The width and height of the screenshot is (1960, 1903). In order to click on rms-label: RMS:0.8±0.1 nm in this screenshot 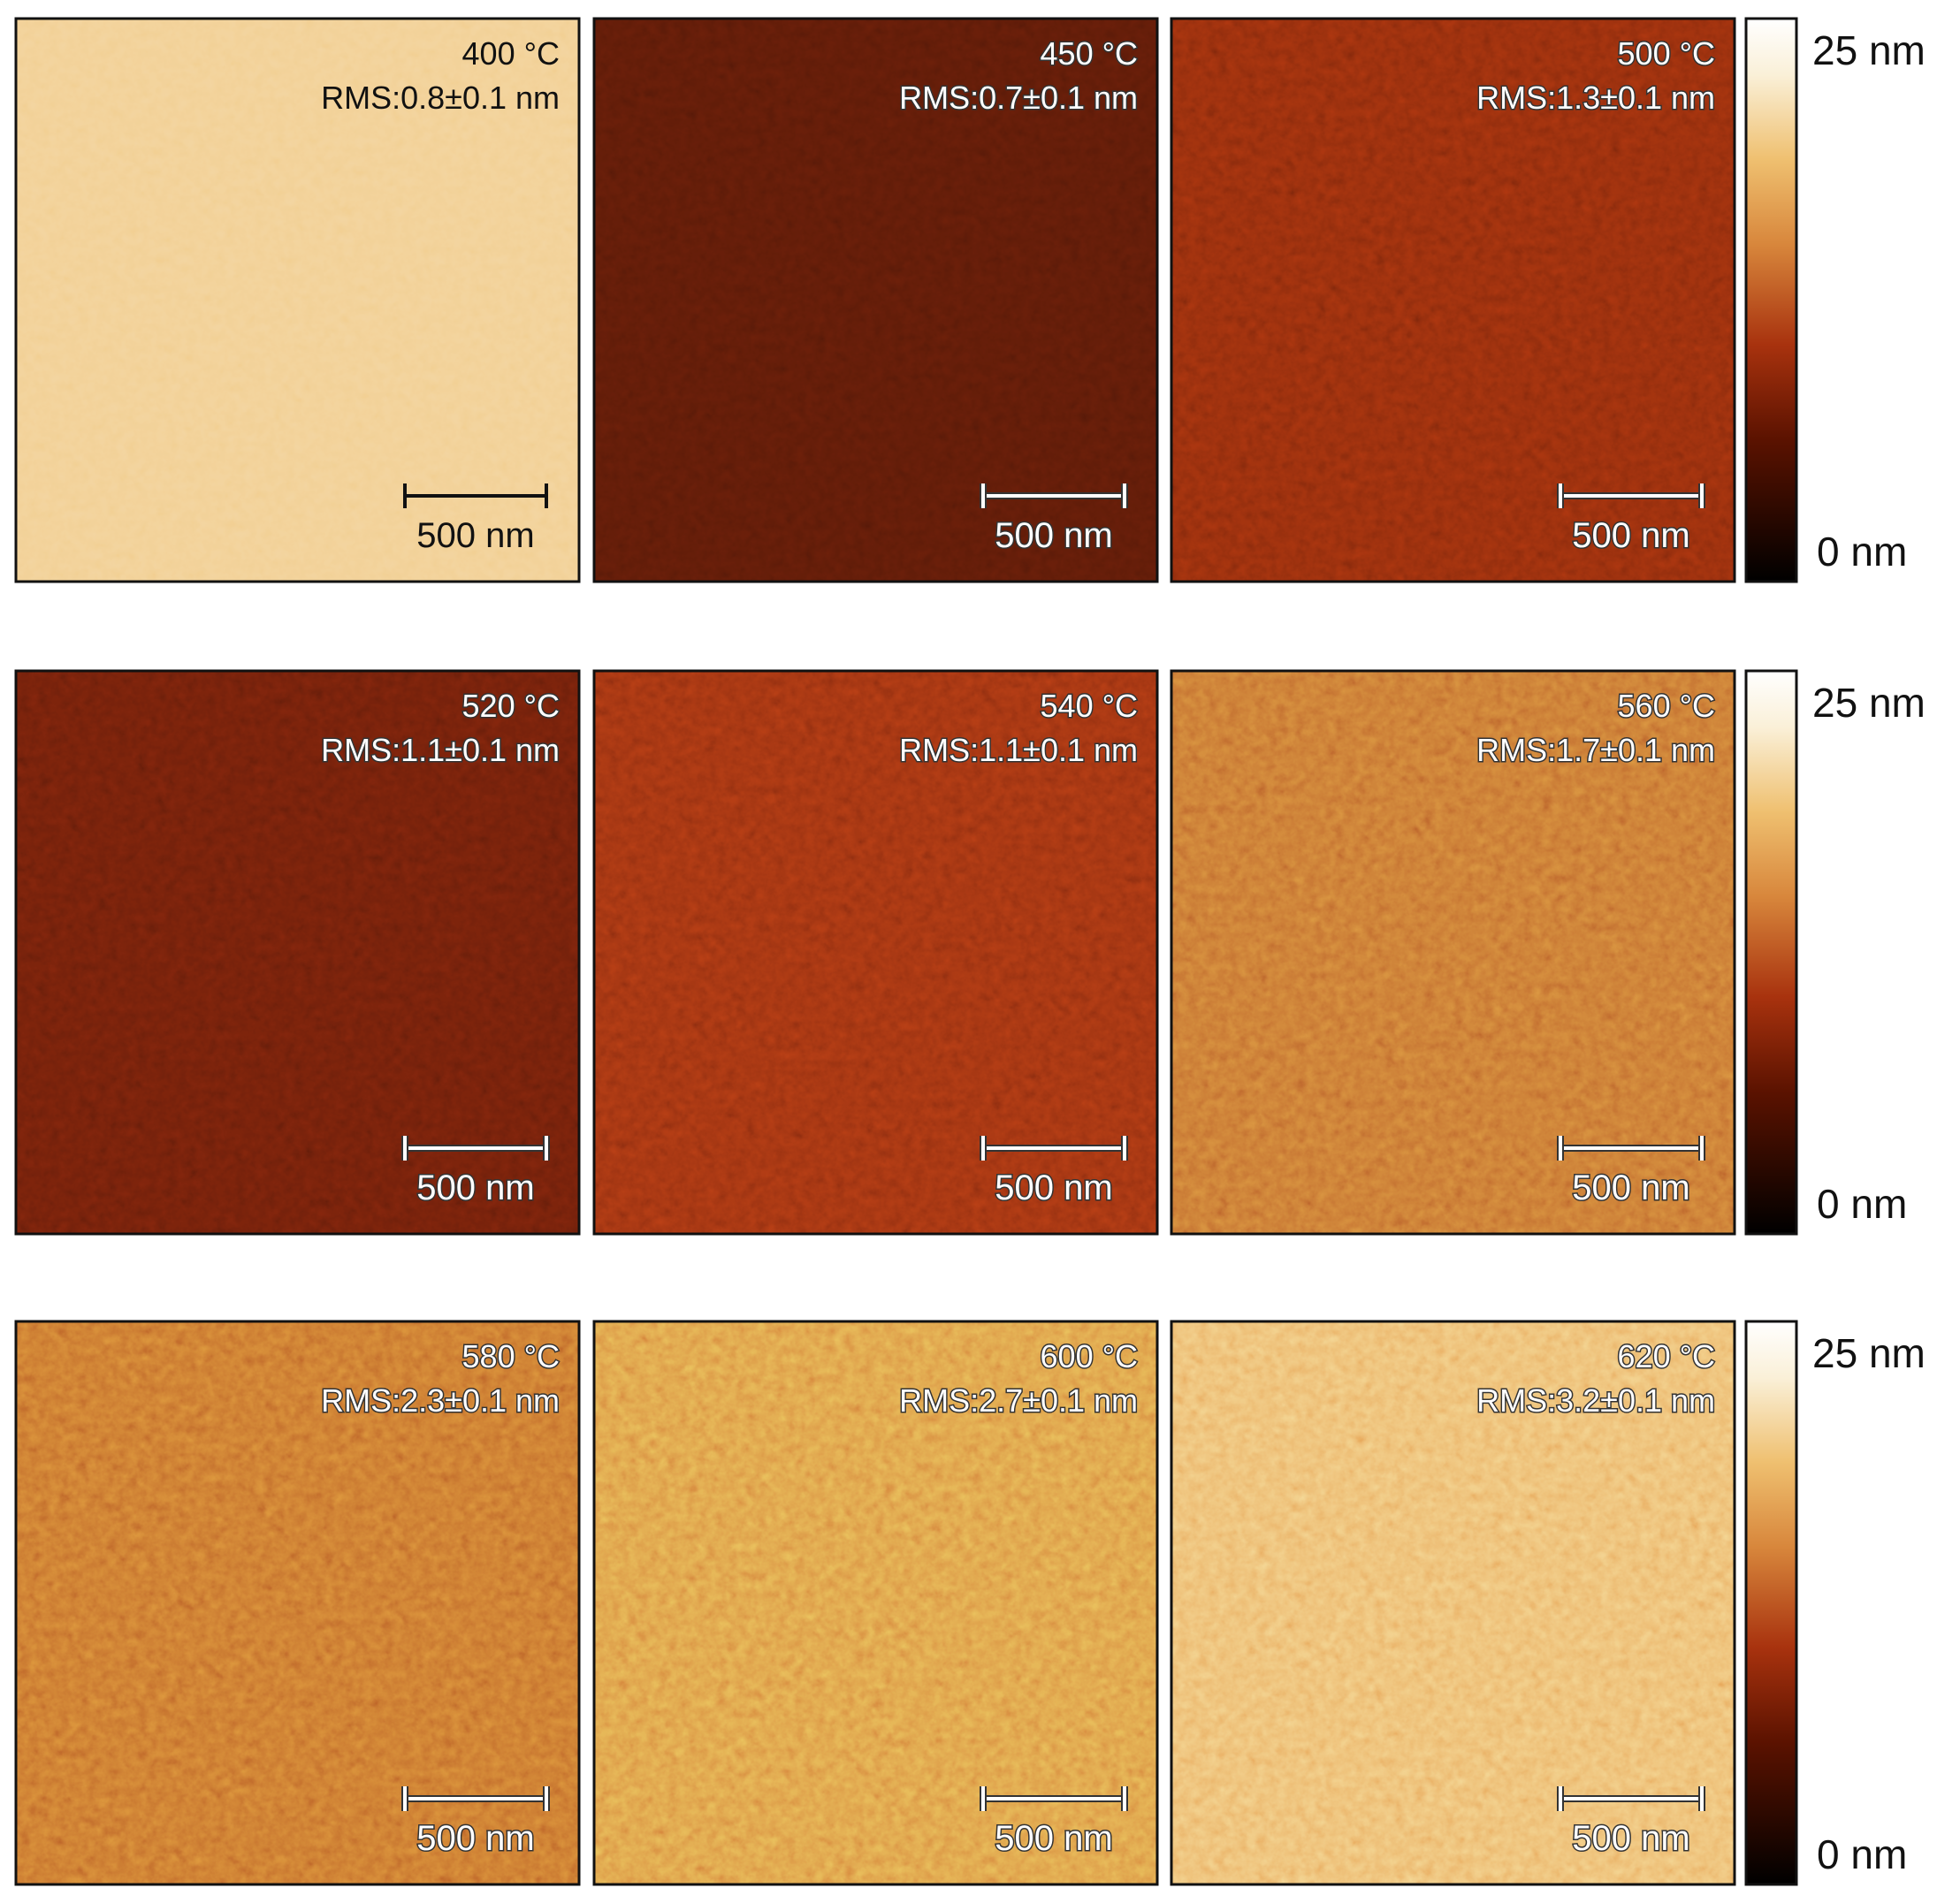, I will do `click(441, 98)`.